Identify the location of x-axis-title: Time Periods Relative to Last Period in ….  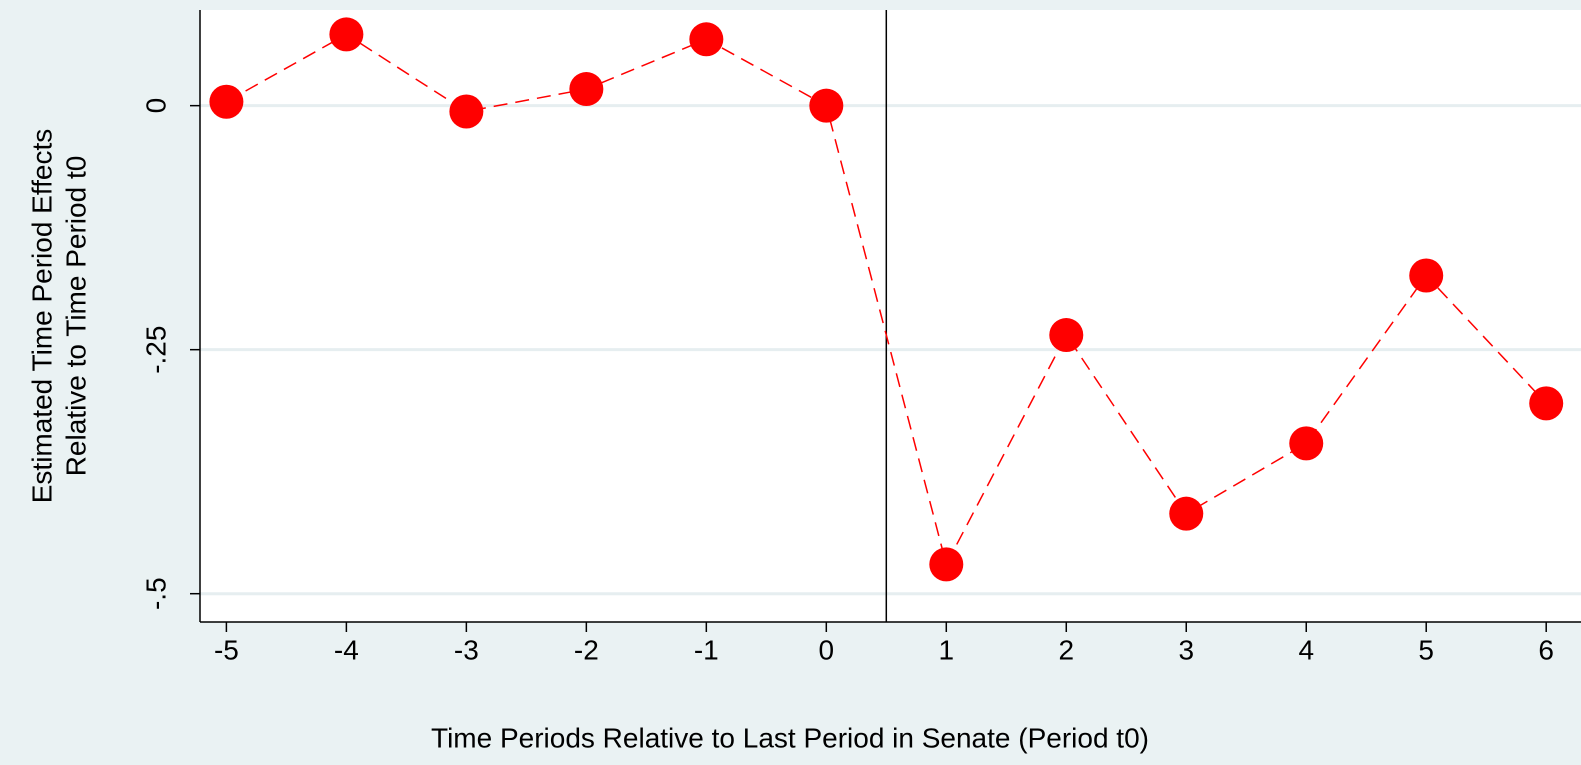
(790, 737).